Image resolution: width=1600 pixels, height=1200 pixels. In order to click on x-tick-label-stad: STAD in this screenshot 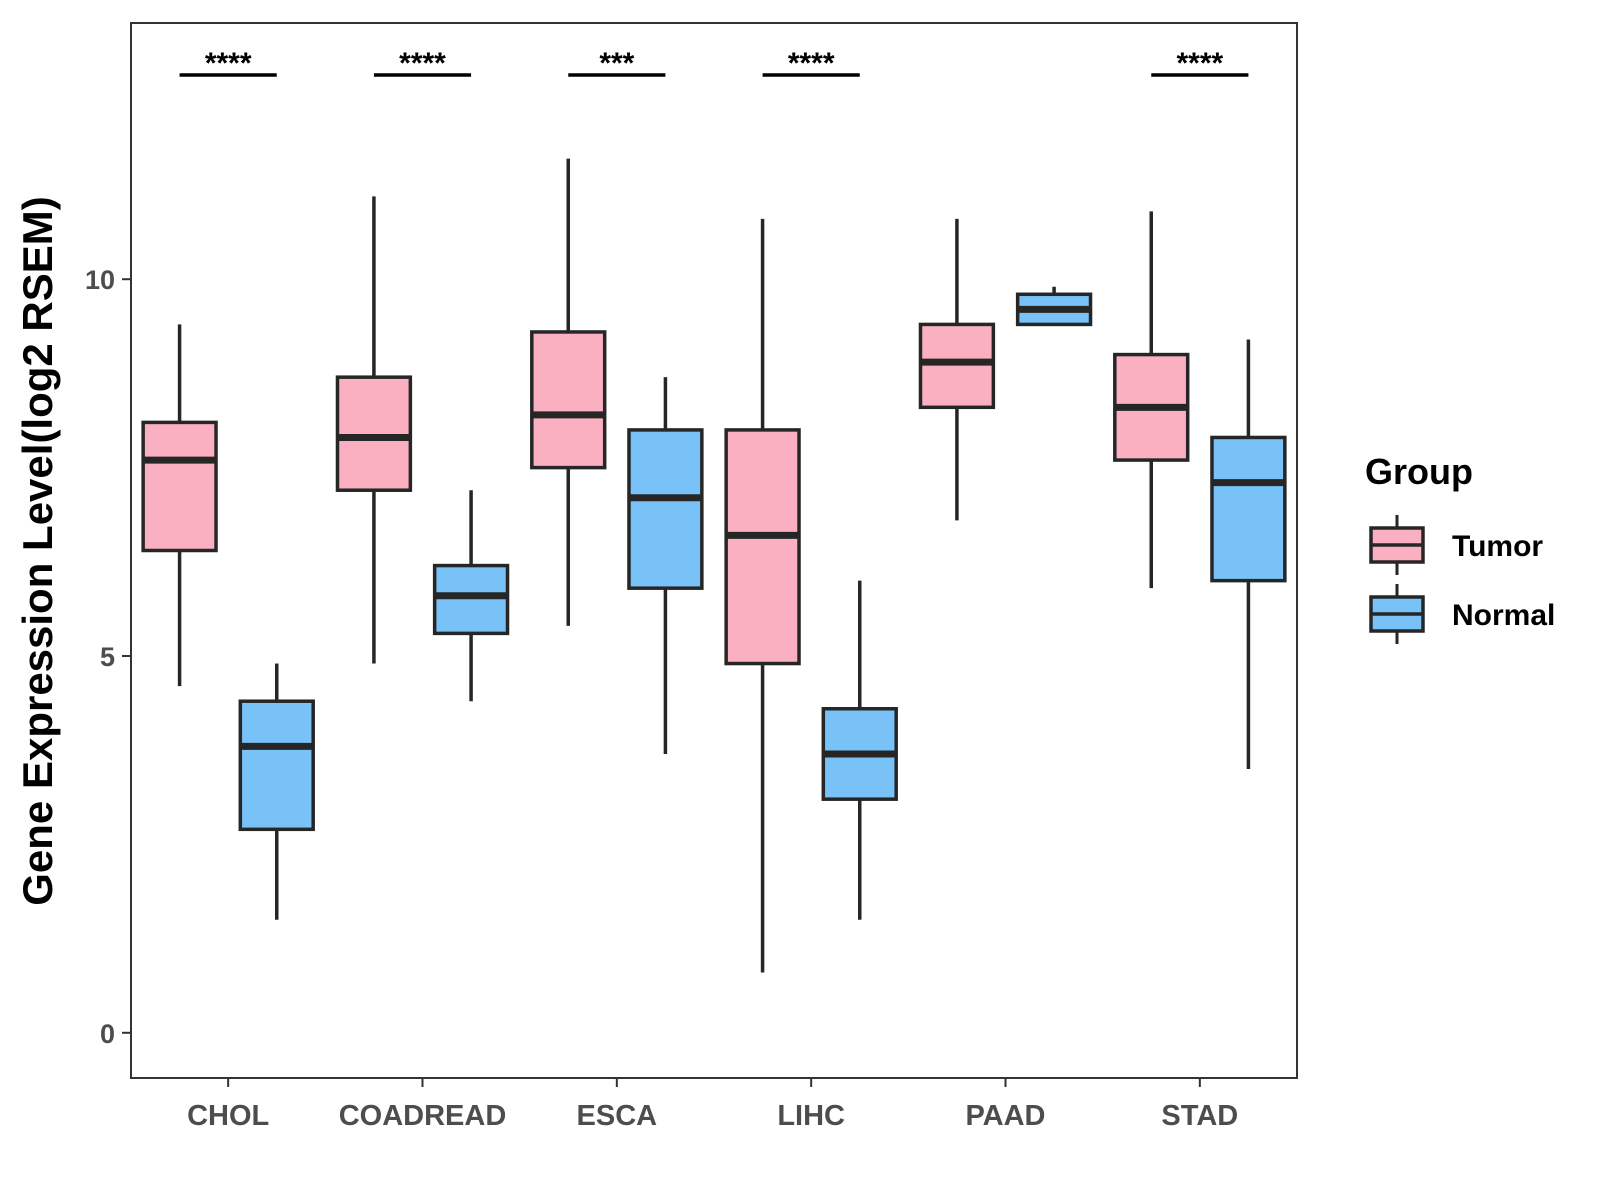, I will do `click(1199, 1116)`.